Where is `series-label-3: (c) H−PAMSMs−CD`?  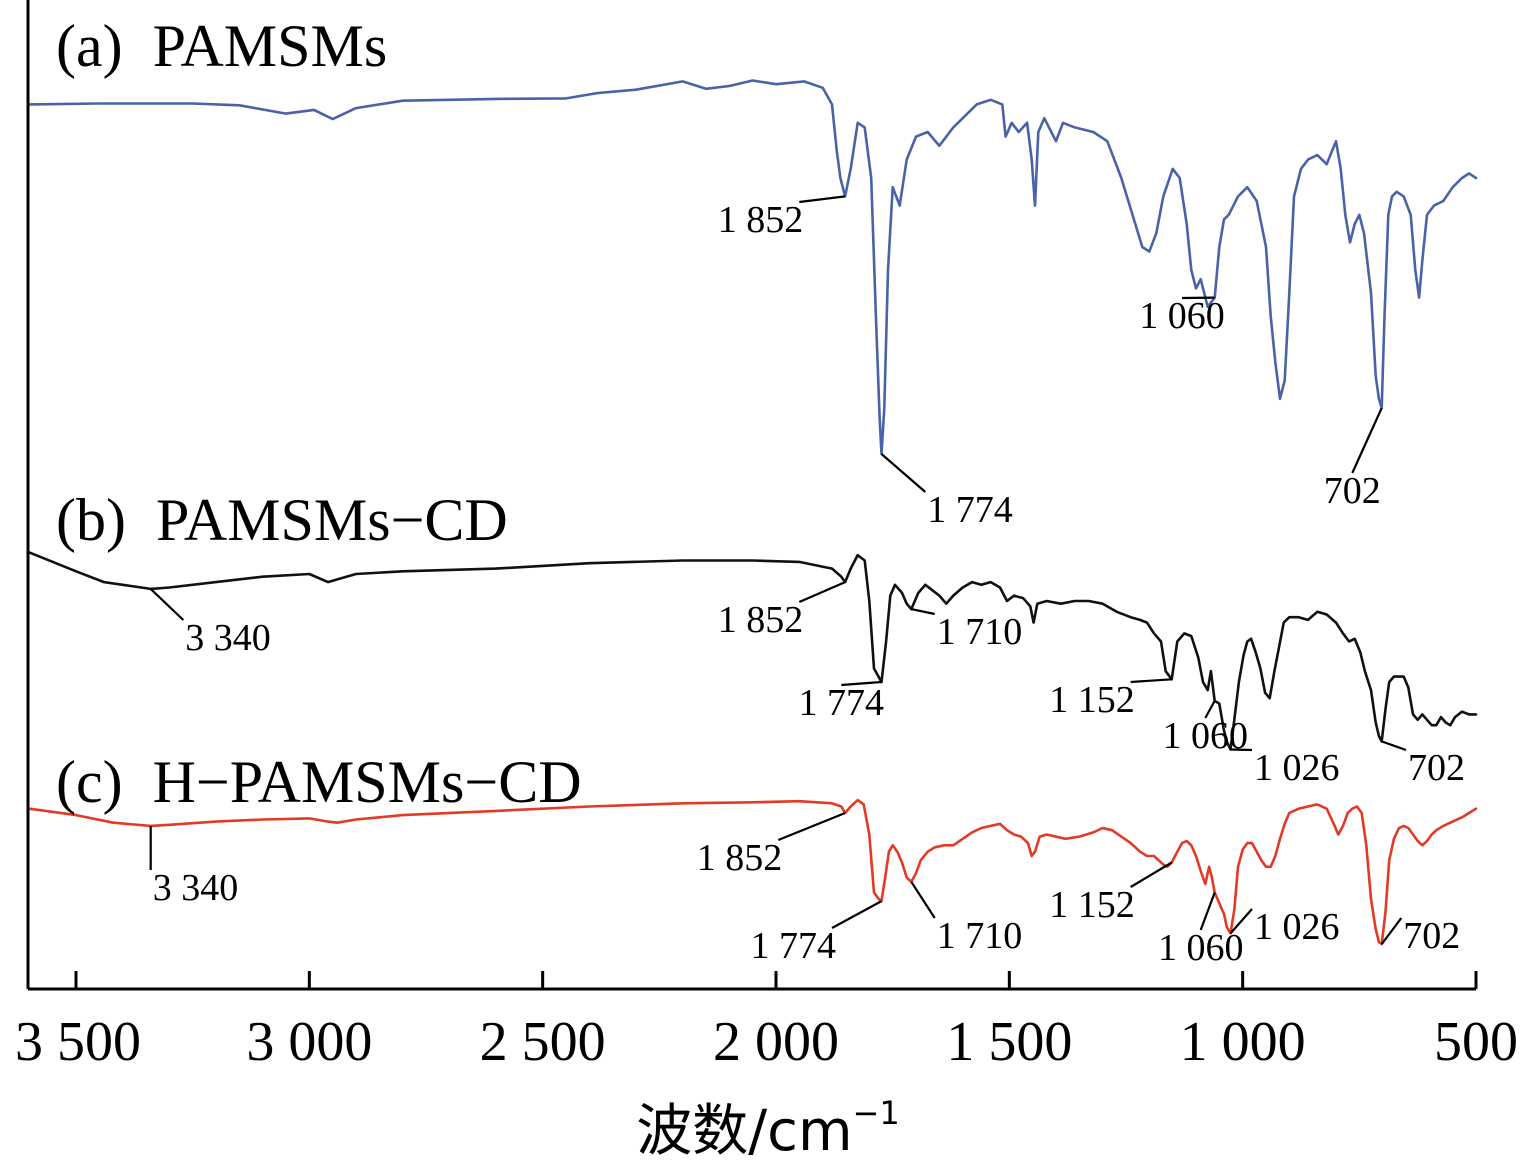 series-label-3: (c) H−PAMSMs−CD is located at coordinates (319, 782).